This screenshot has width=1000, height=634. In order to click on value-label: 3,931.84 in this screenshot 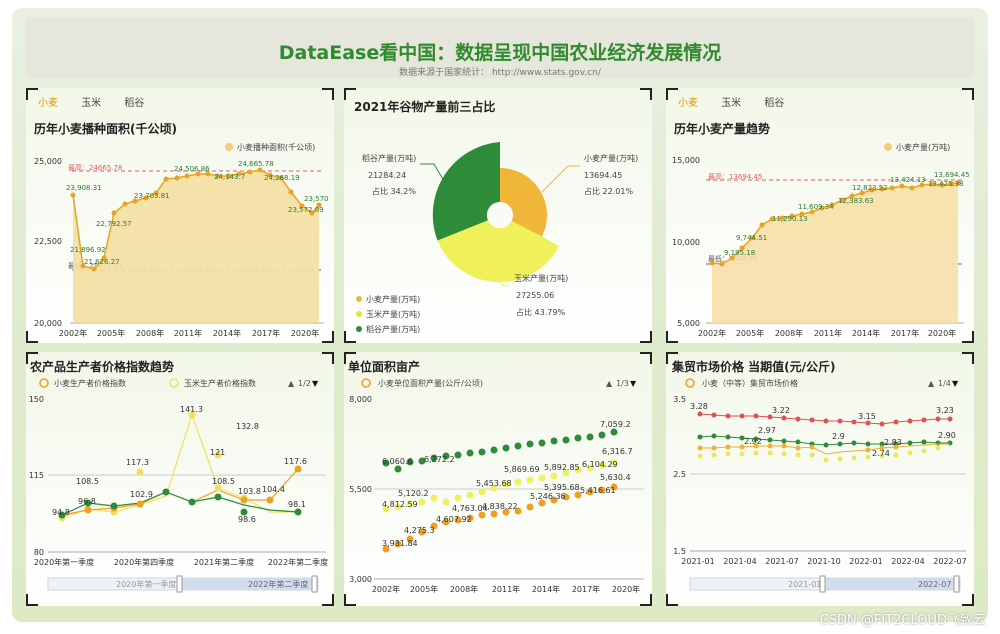, I will do `click(400, 543)`.